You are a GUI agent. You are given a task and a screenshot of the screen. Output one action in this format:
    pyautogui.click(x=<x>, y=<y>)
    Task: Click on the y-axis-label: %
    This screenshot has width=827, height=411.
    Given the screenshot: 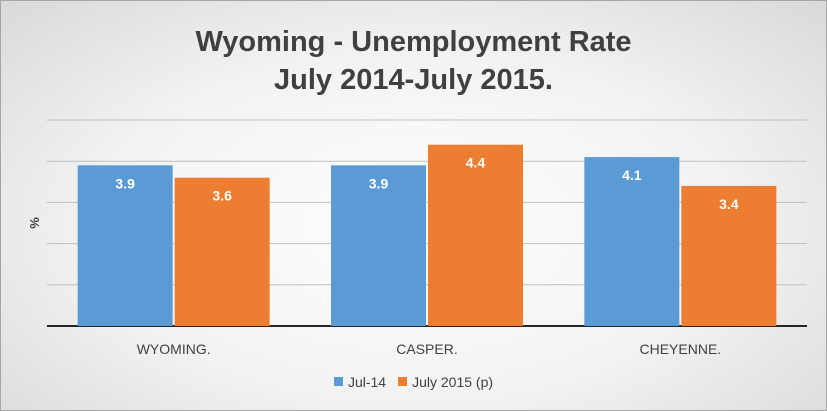 What is the action you would take?
    pyautogui.click(x=34, y=223)
    